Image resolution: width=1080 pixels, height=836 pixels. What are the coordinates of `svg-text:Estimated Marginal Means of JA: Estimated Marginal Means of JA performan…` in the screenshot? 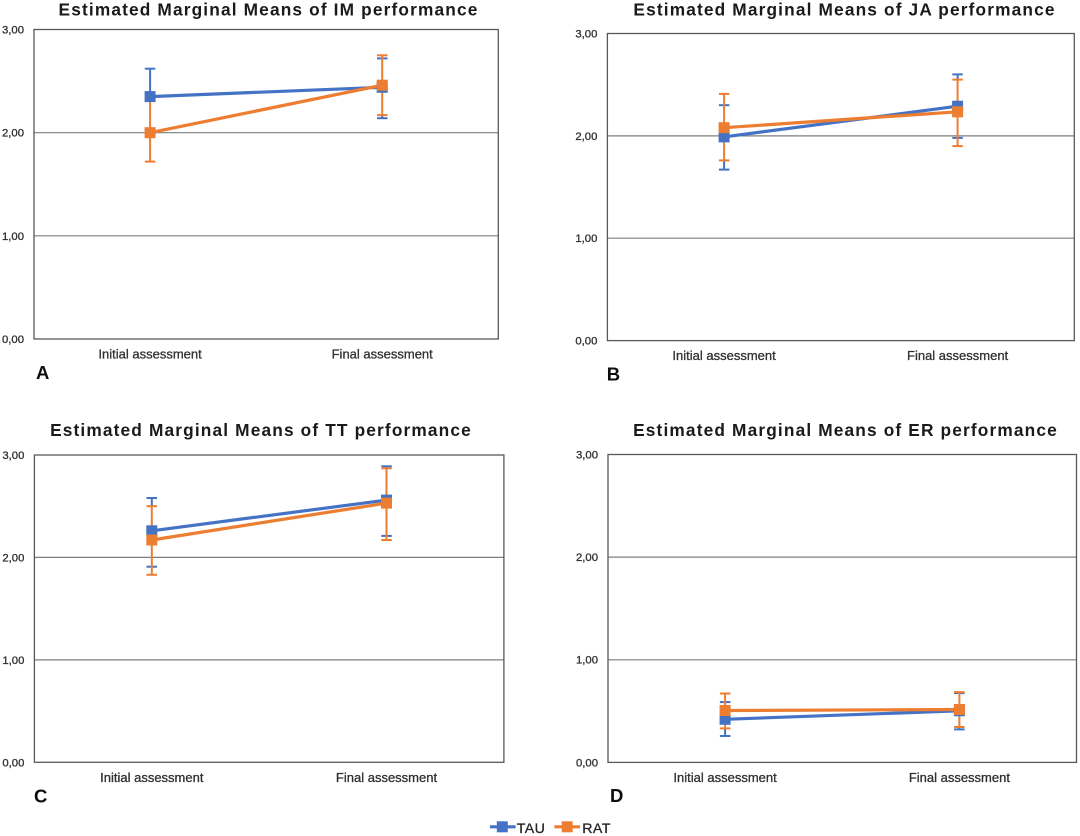 It's located at (844, 10).